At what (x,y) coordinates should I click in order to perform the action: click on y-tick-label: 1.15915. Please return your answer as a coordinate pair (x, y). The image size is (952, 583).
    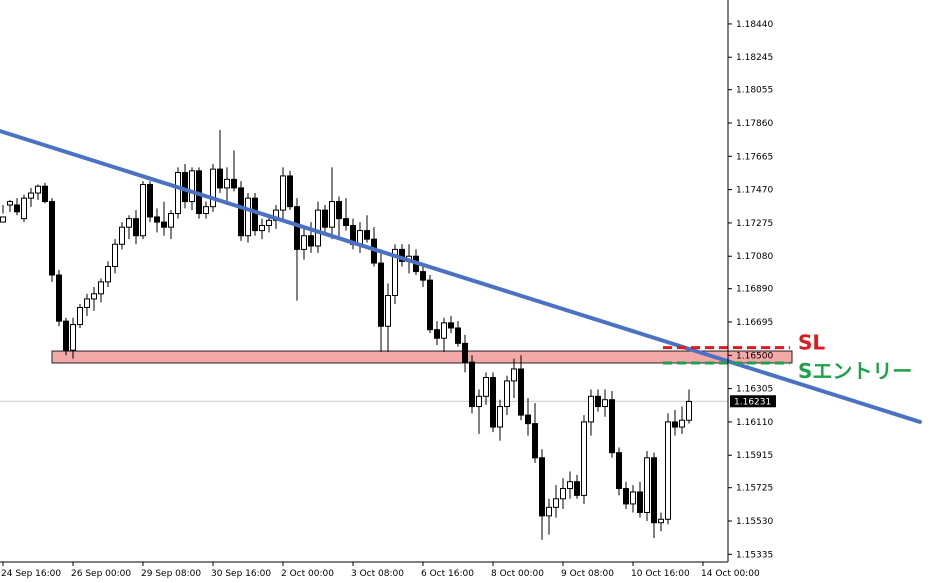
    Looking at the image, I should click on (754, 456).